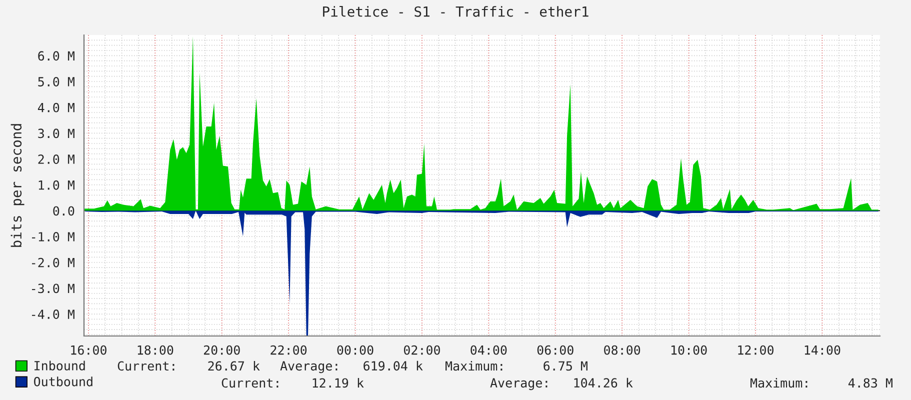  Describe the element at coordinates (63, 211) in the screenshot. I see `y-tick-label: 0.0` at that location.